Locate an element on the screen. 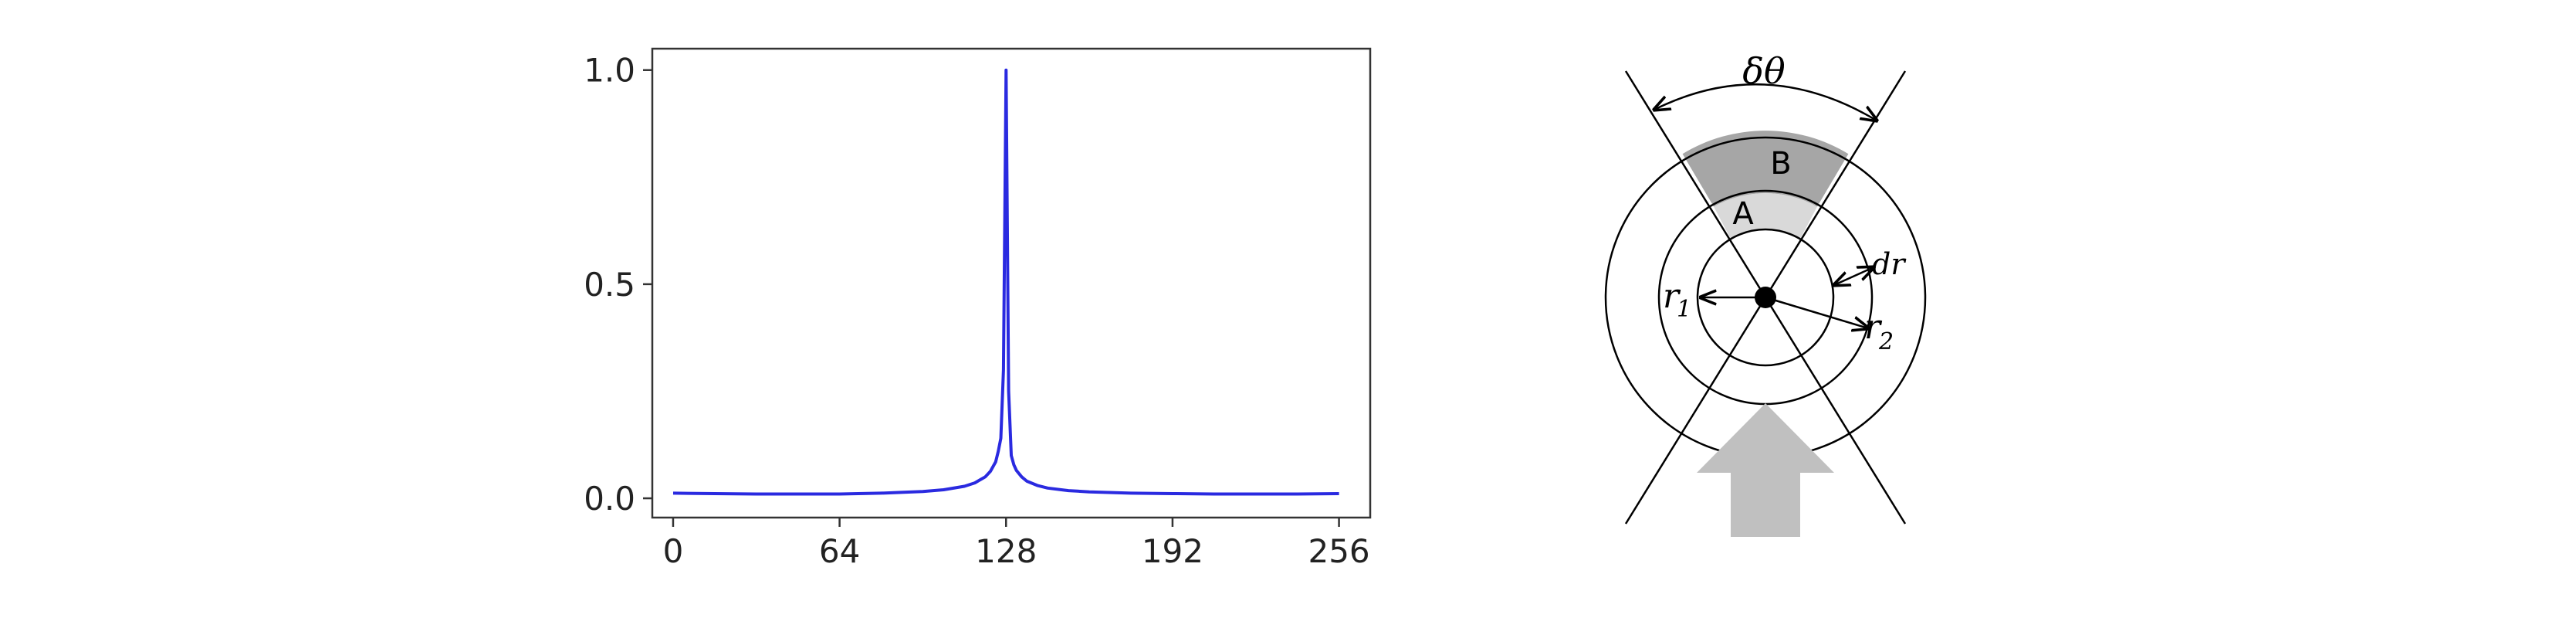  r1-label-main: r is located at coordinates (1672, 296).